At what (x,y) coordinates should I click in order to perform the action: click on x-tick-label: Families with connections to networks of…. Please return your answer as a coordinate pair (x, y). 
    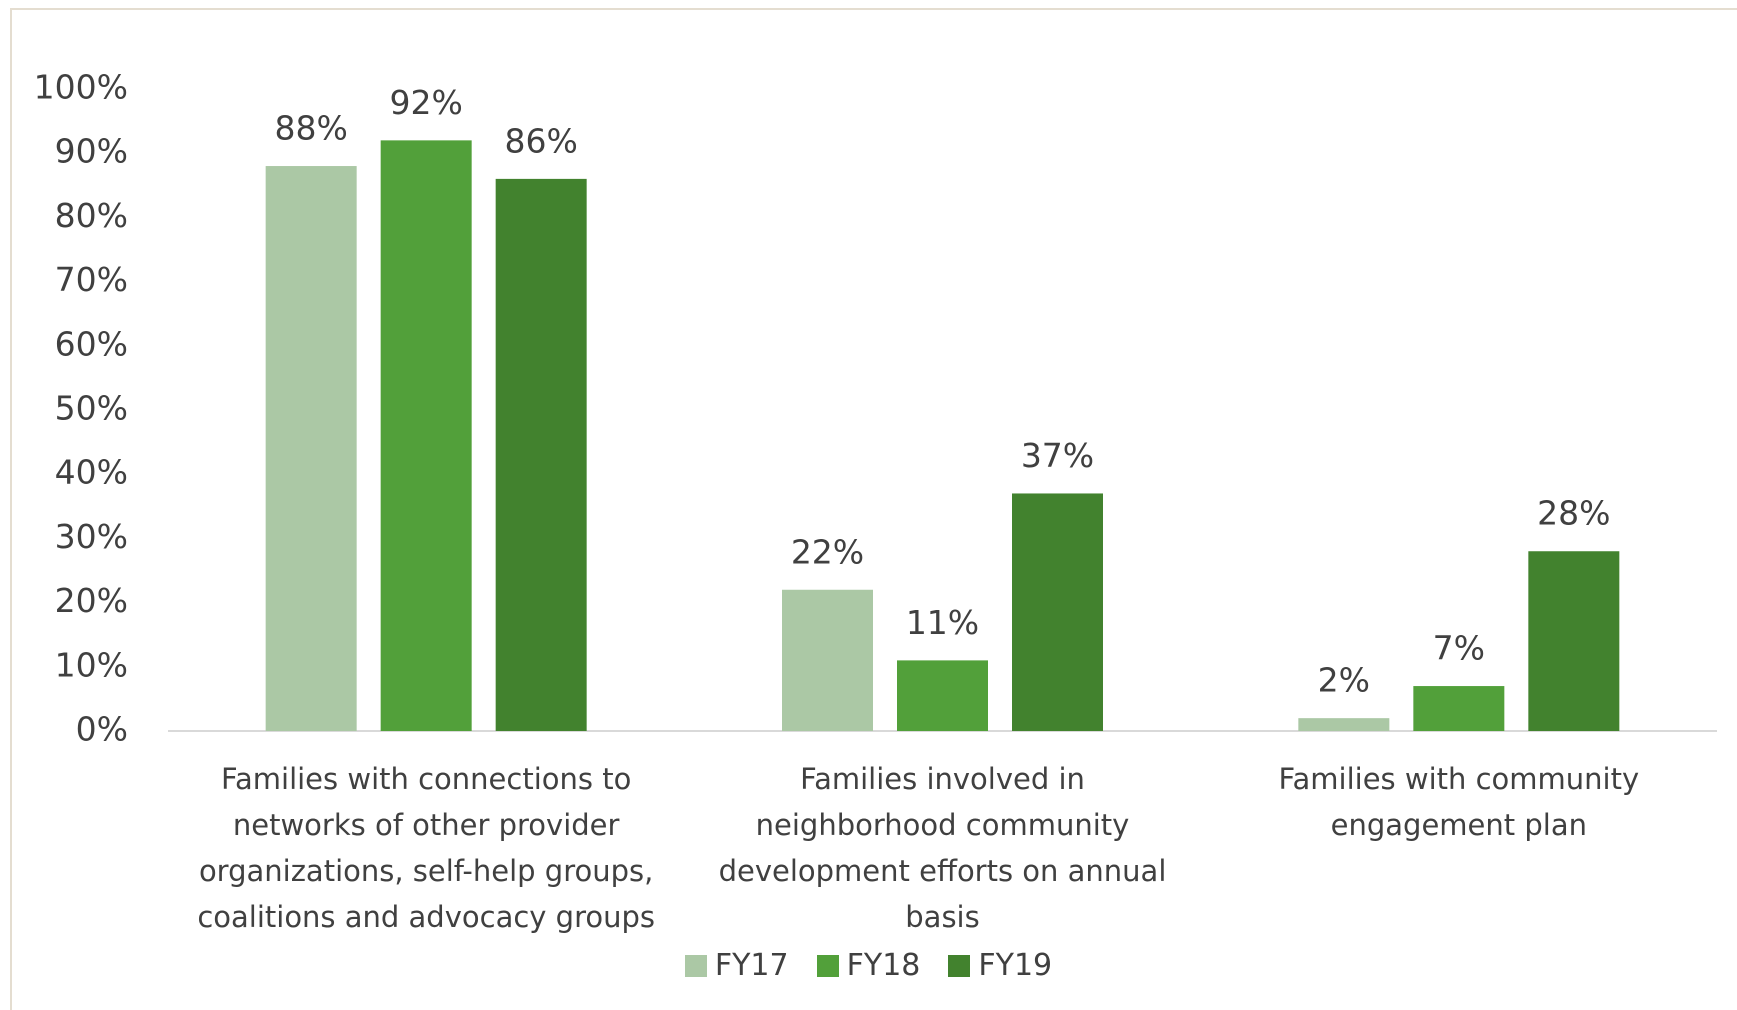
    Looking at the image, I should click on (426, 848).